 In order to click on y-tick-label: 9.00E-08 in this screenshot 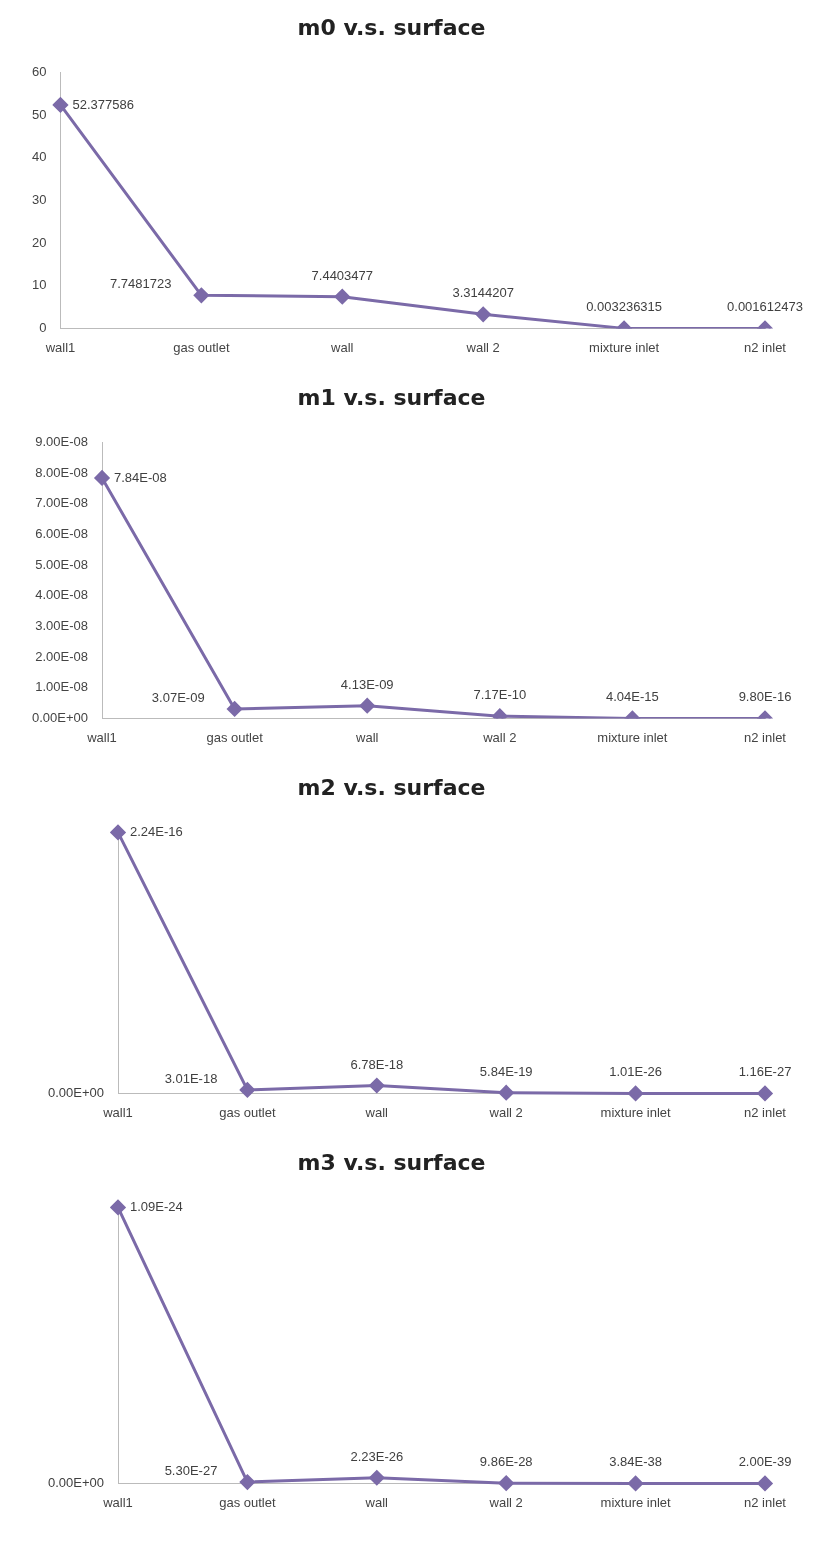, I will do `click(62, 441)`.